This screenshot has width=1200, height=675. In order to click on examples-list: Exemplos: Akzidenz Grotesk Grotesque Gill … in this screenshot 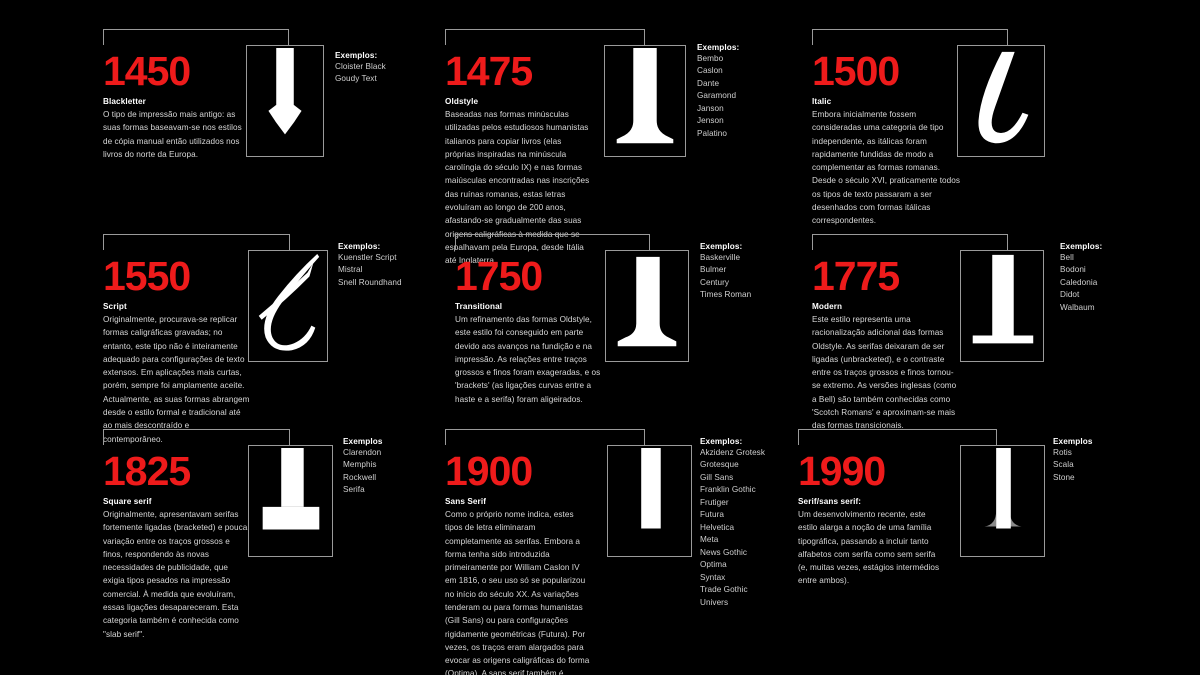, I will do `click(760, 523)`.